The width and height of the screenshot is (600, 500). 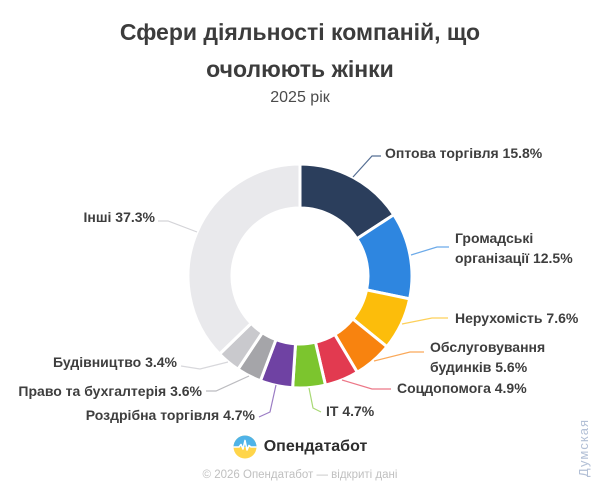 I want to click on slice-label-7: Право та бухгалтерія 3.6%, so click(x=110, y=391).